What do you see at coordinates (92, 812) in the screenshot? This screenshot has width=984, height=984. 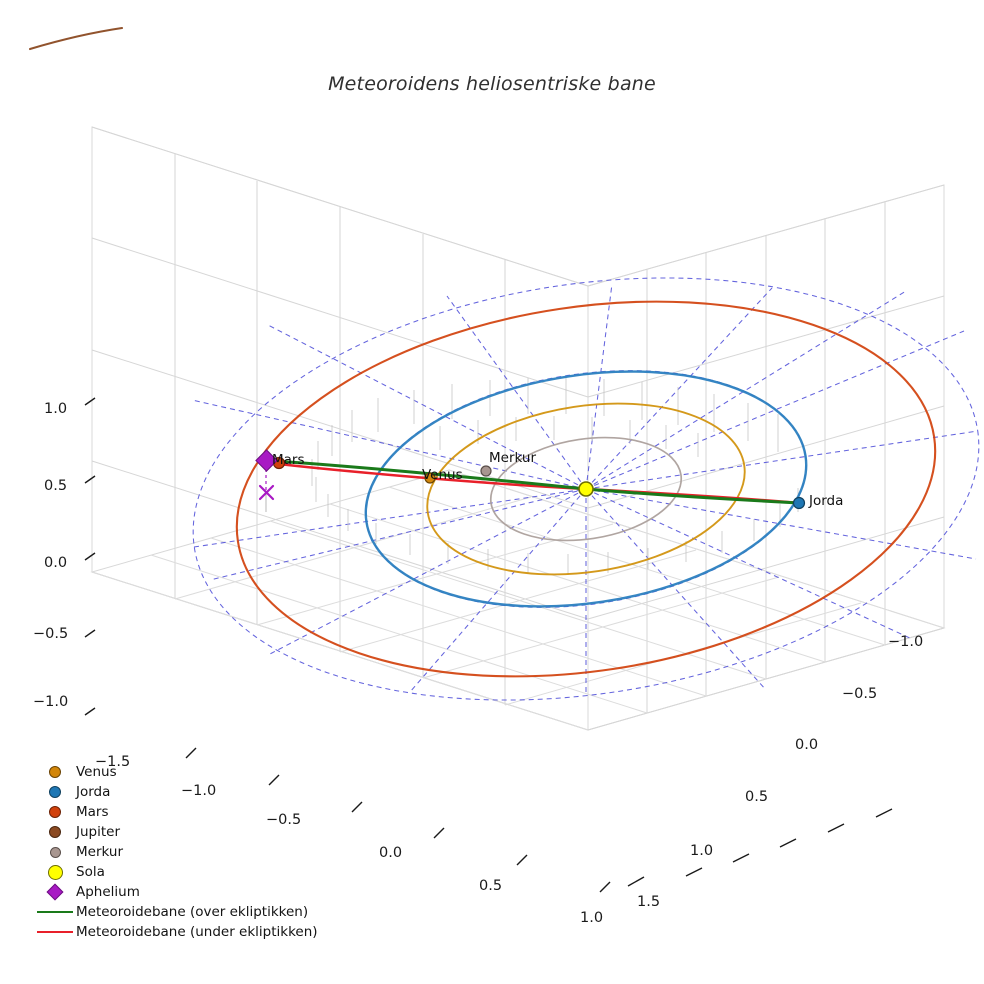 I see `legend-label-mars: Mars` at bounding box center [92, 812].